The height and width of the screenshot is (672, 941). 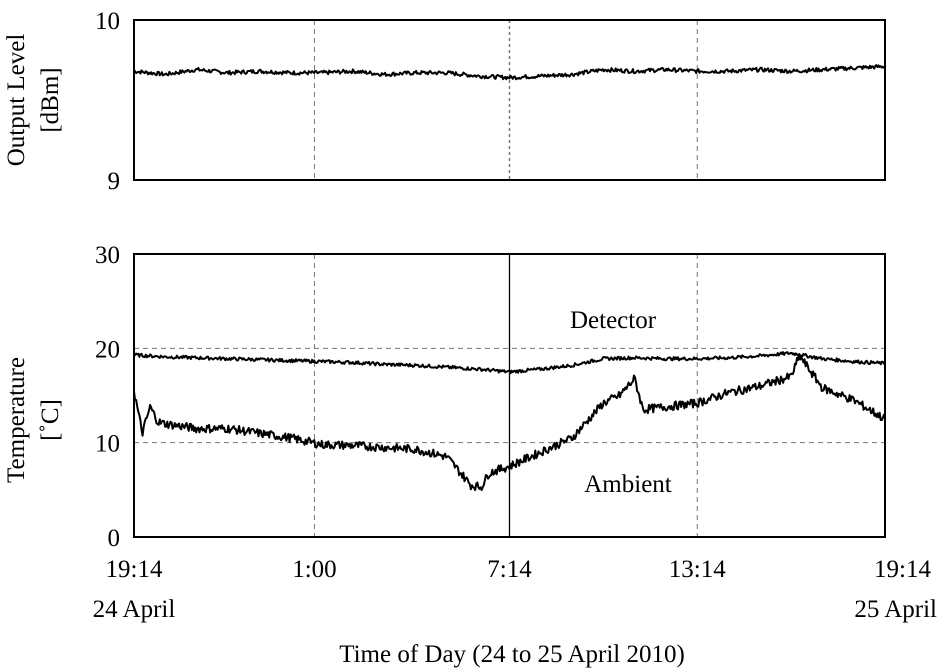 What do you see at coordinates (134, 609) in the screenshot?
I see `x-tick-date-label: 24 April` at bounding box center [134, 609].